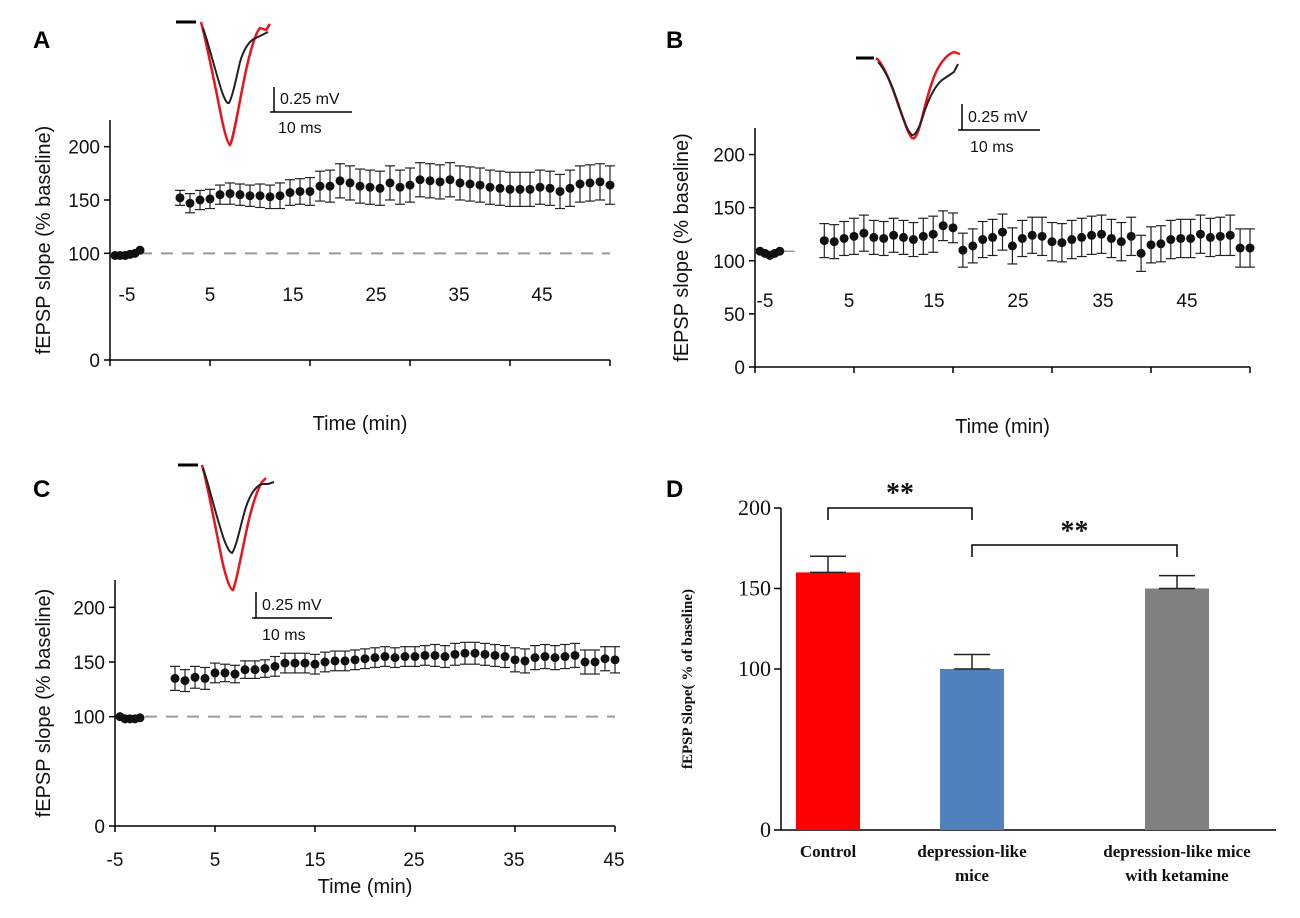  Describe the element at coordinates (115, 860) in the screenshot. I see `x-tick-label-c-m5: -5` at that location.